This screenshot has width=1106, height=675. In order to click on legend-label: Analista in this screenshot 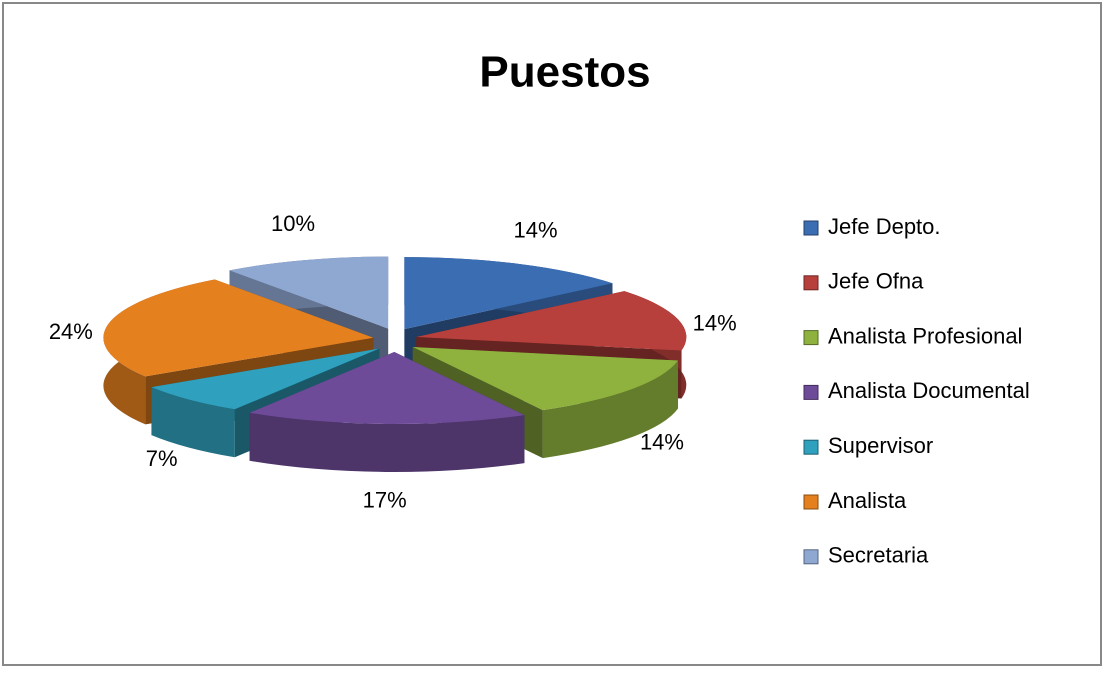, I will do `click(867, 500)`.